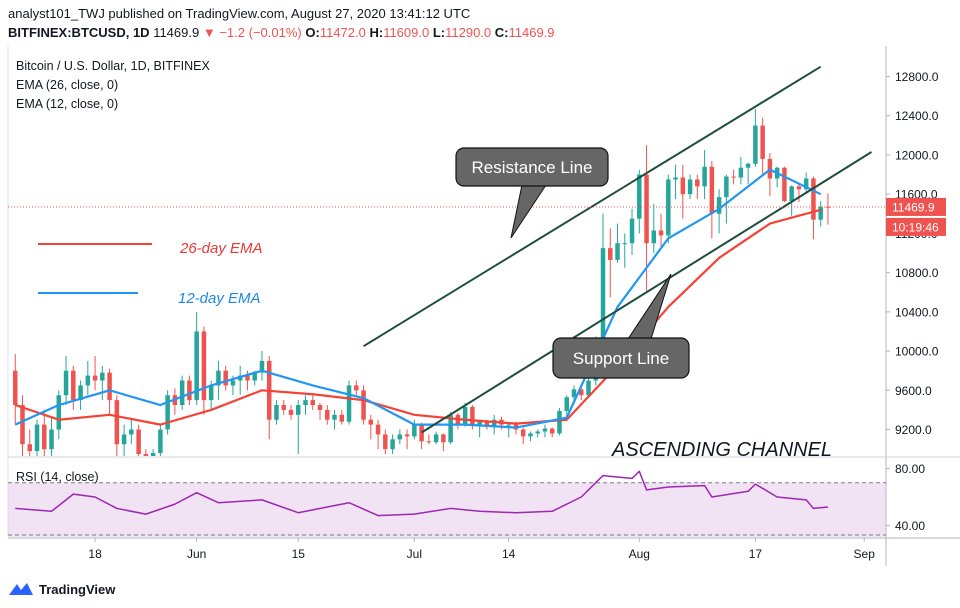 The height and width of the screenshot is (608, 960). What do you see at coordinates (509, 554) in the screenshot?
I see `time-tick-label: 14` at bounding box center [509, 554].